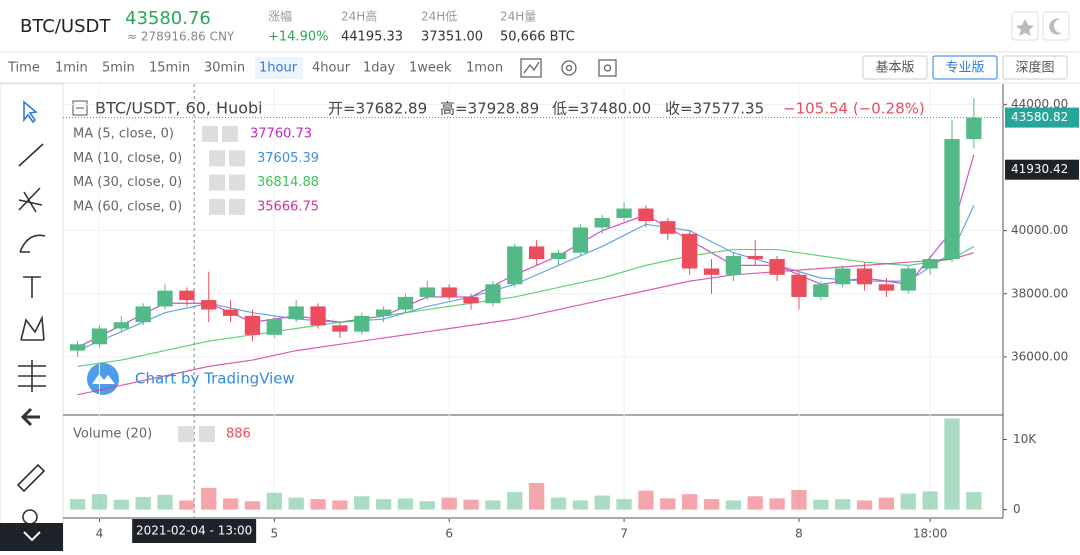 The width and height of the screenshot is (1080, 555). Describe the element at coordinates (1025, 439) in the screenshot. I see `volume-tick-label: 10K` at that location.